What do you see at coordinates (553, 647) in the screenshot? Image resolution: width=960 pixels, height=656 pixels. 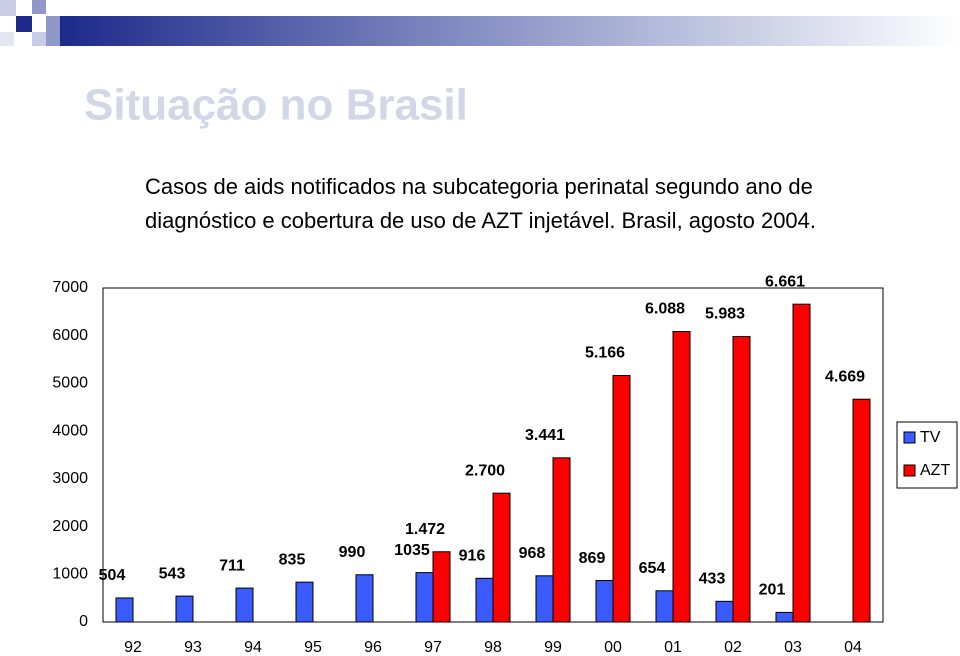 I see `x-tick-label: 99` at bounding box center [553, 647].